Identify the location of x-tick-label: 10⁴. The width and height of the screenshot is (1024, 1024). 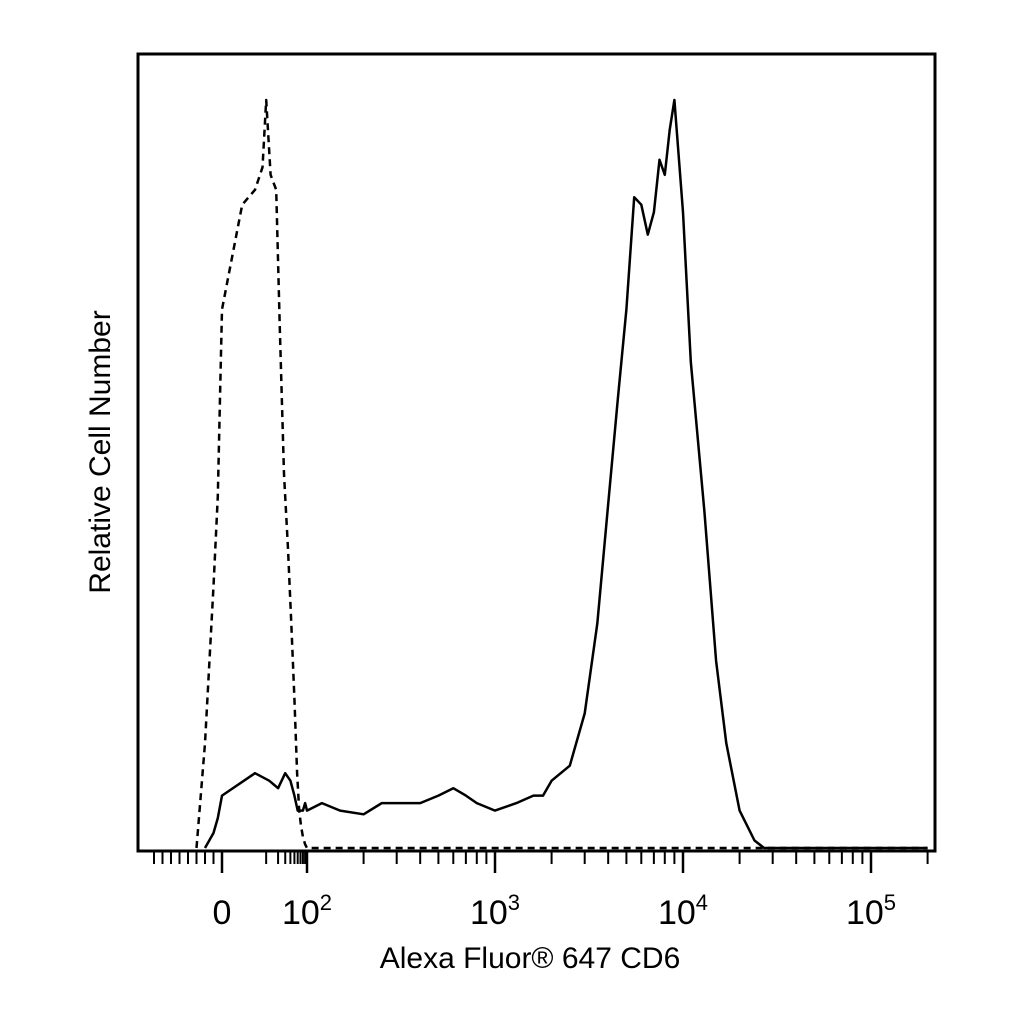
(683, 911).